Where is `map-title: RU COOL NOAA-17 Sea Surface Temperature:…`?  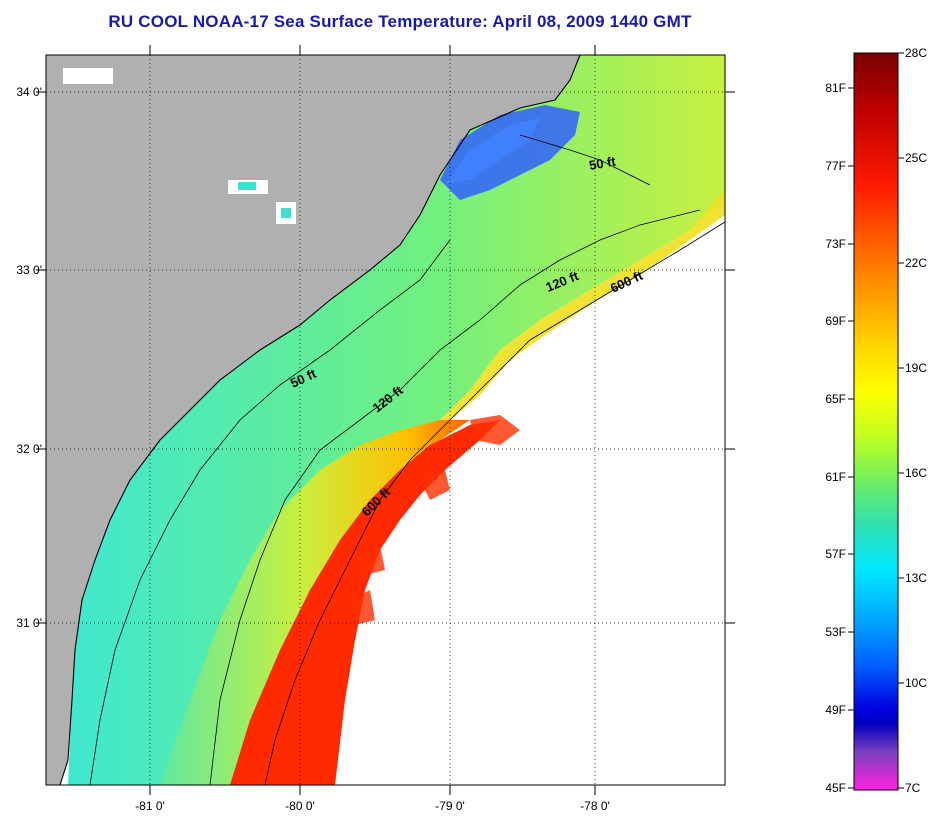 map-title: RU COOL NOAA-17 Sea Surface Temperature:… is located at coordinates (400, 21).